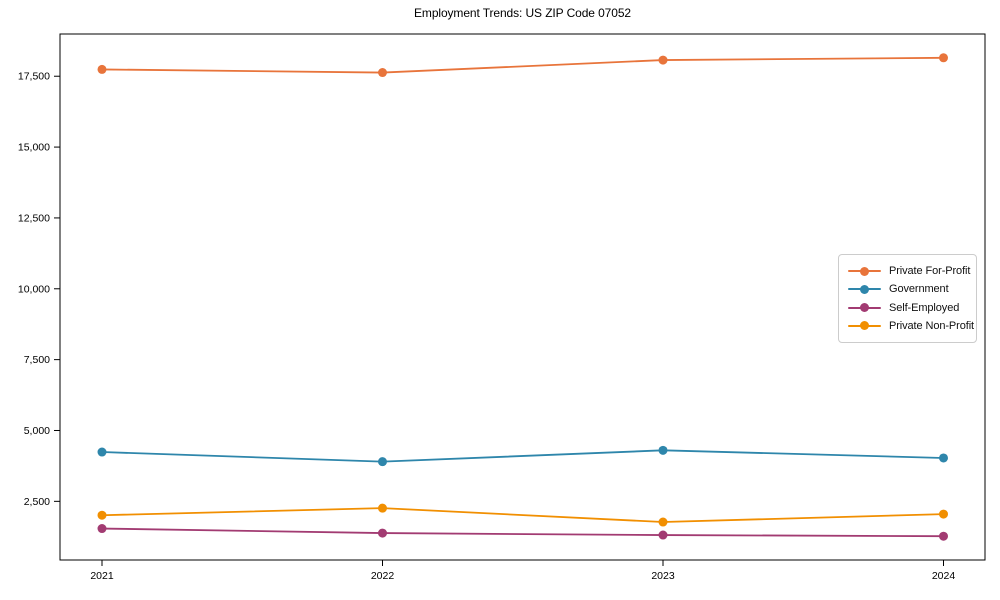 This screenshot has width=1000, height=600. What do you see at coordinates (37, 502) in the screenshot?
I see `y-tick-label: 2,500` at bounding box center [37, 502].